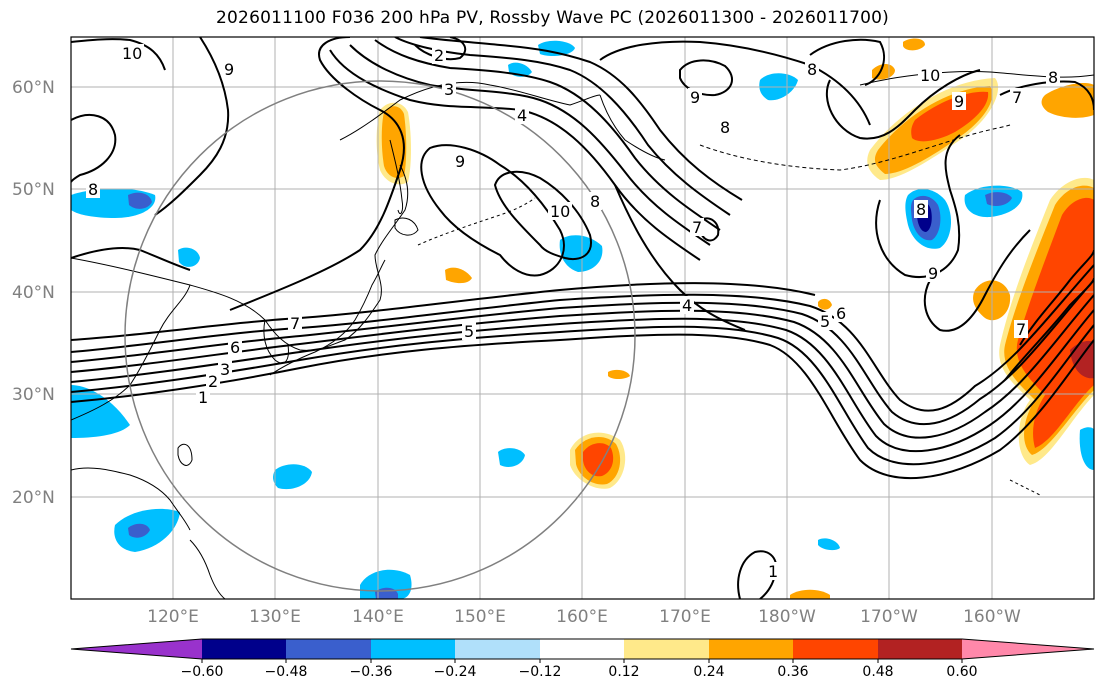 This screenshot has height=692, width=1105. Describe the element at coordinates (992, 617) in the screenshot. I see `lon-label: 160°W` at that location.